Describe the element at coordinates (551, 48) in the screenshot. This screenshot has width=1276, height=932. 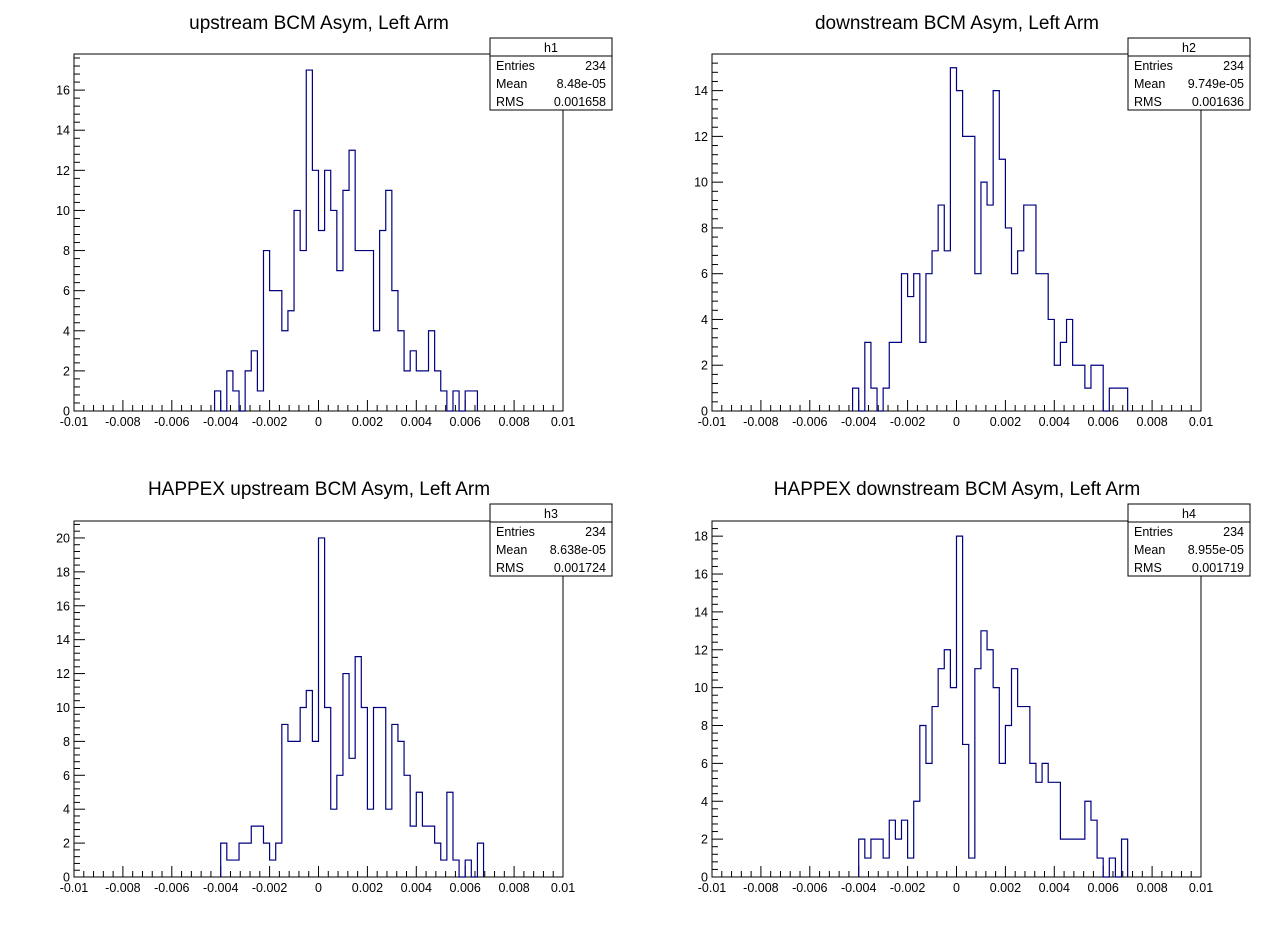
I see `stats-box-name: h1` at that location.